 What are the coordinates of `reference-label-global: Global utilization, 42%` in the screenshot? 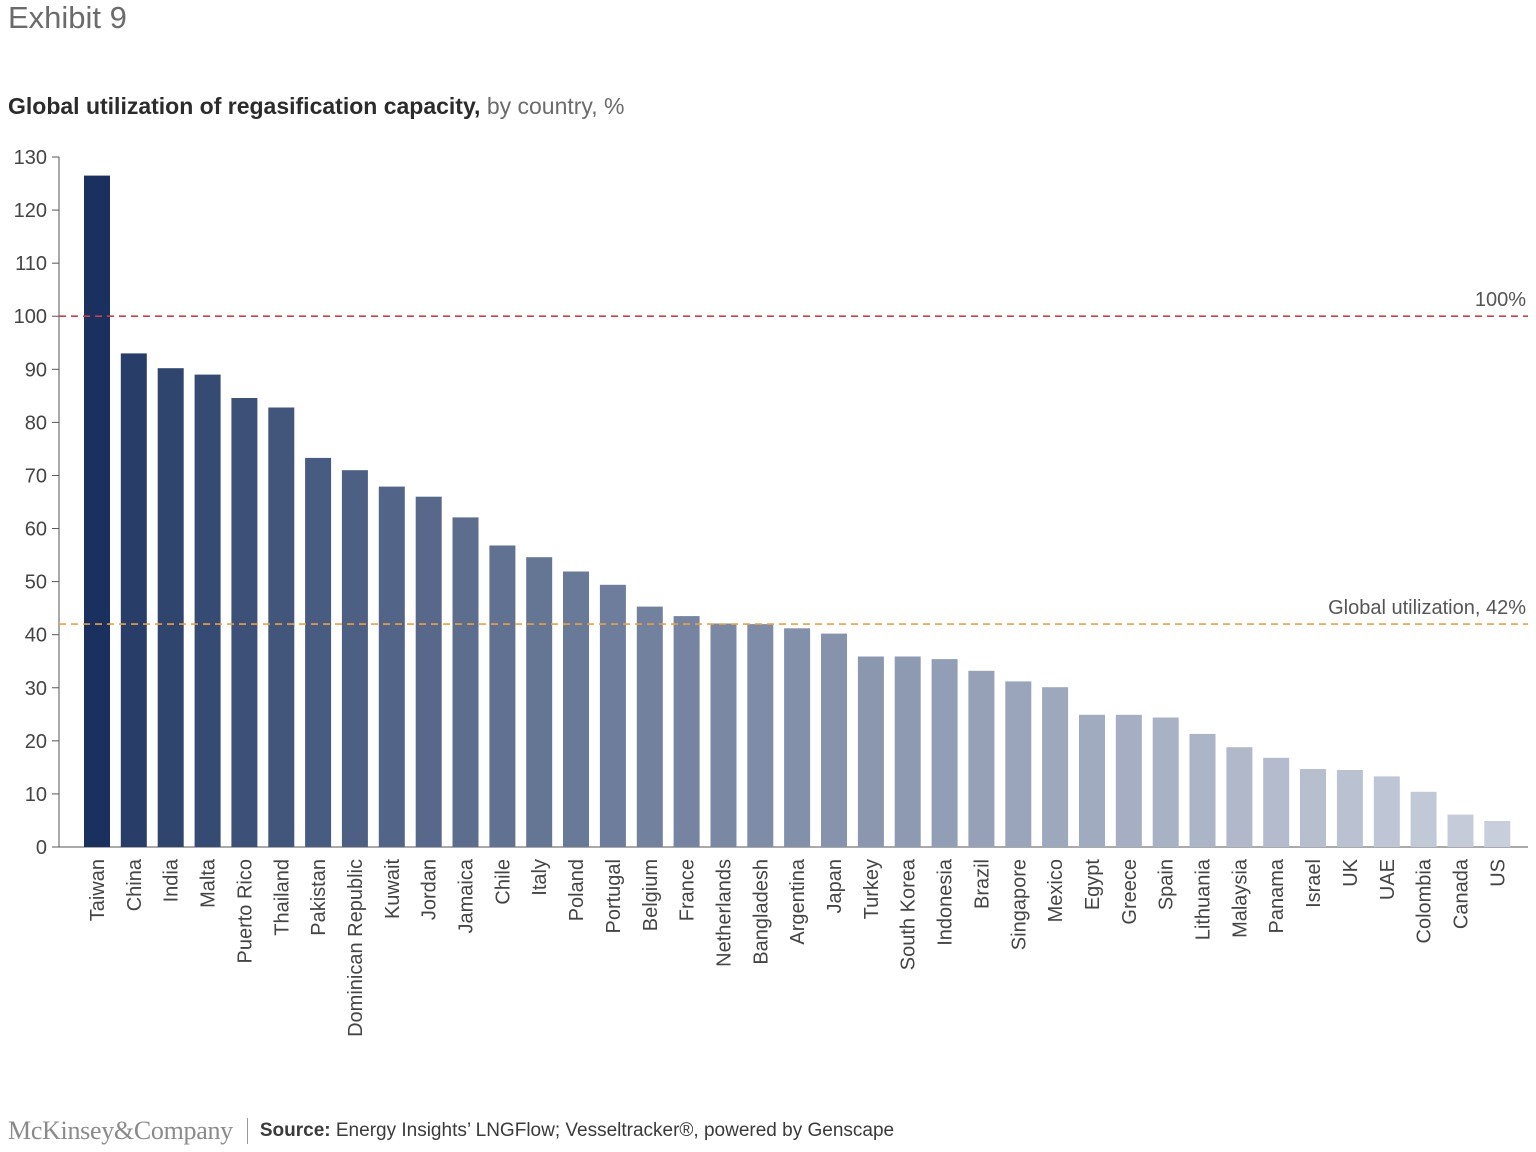 It's located at (1427, 608).